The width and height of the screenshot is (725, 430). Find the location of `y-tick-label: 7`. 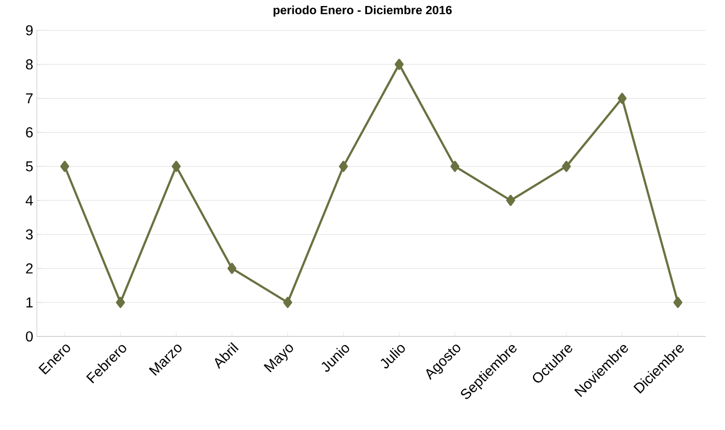

y-tick-label: 7 is located at coordinates (29, 98).